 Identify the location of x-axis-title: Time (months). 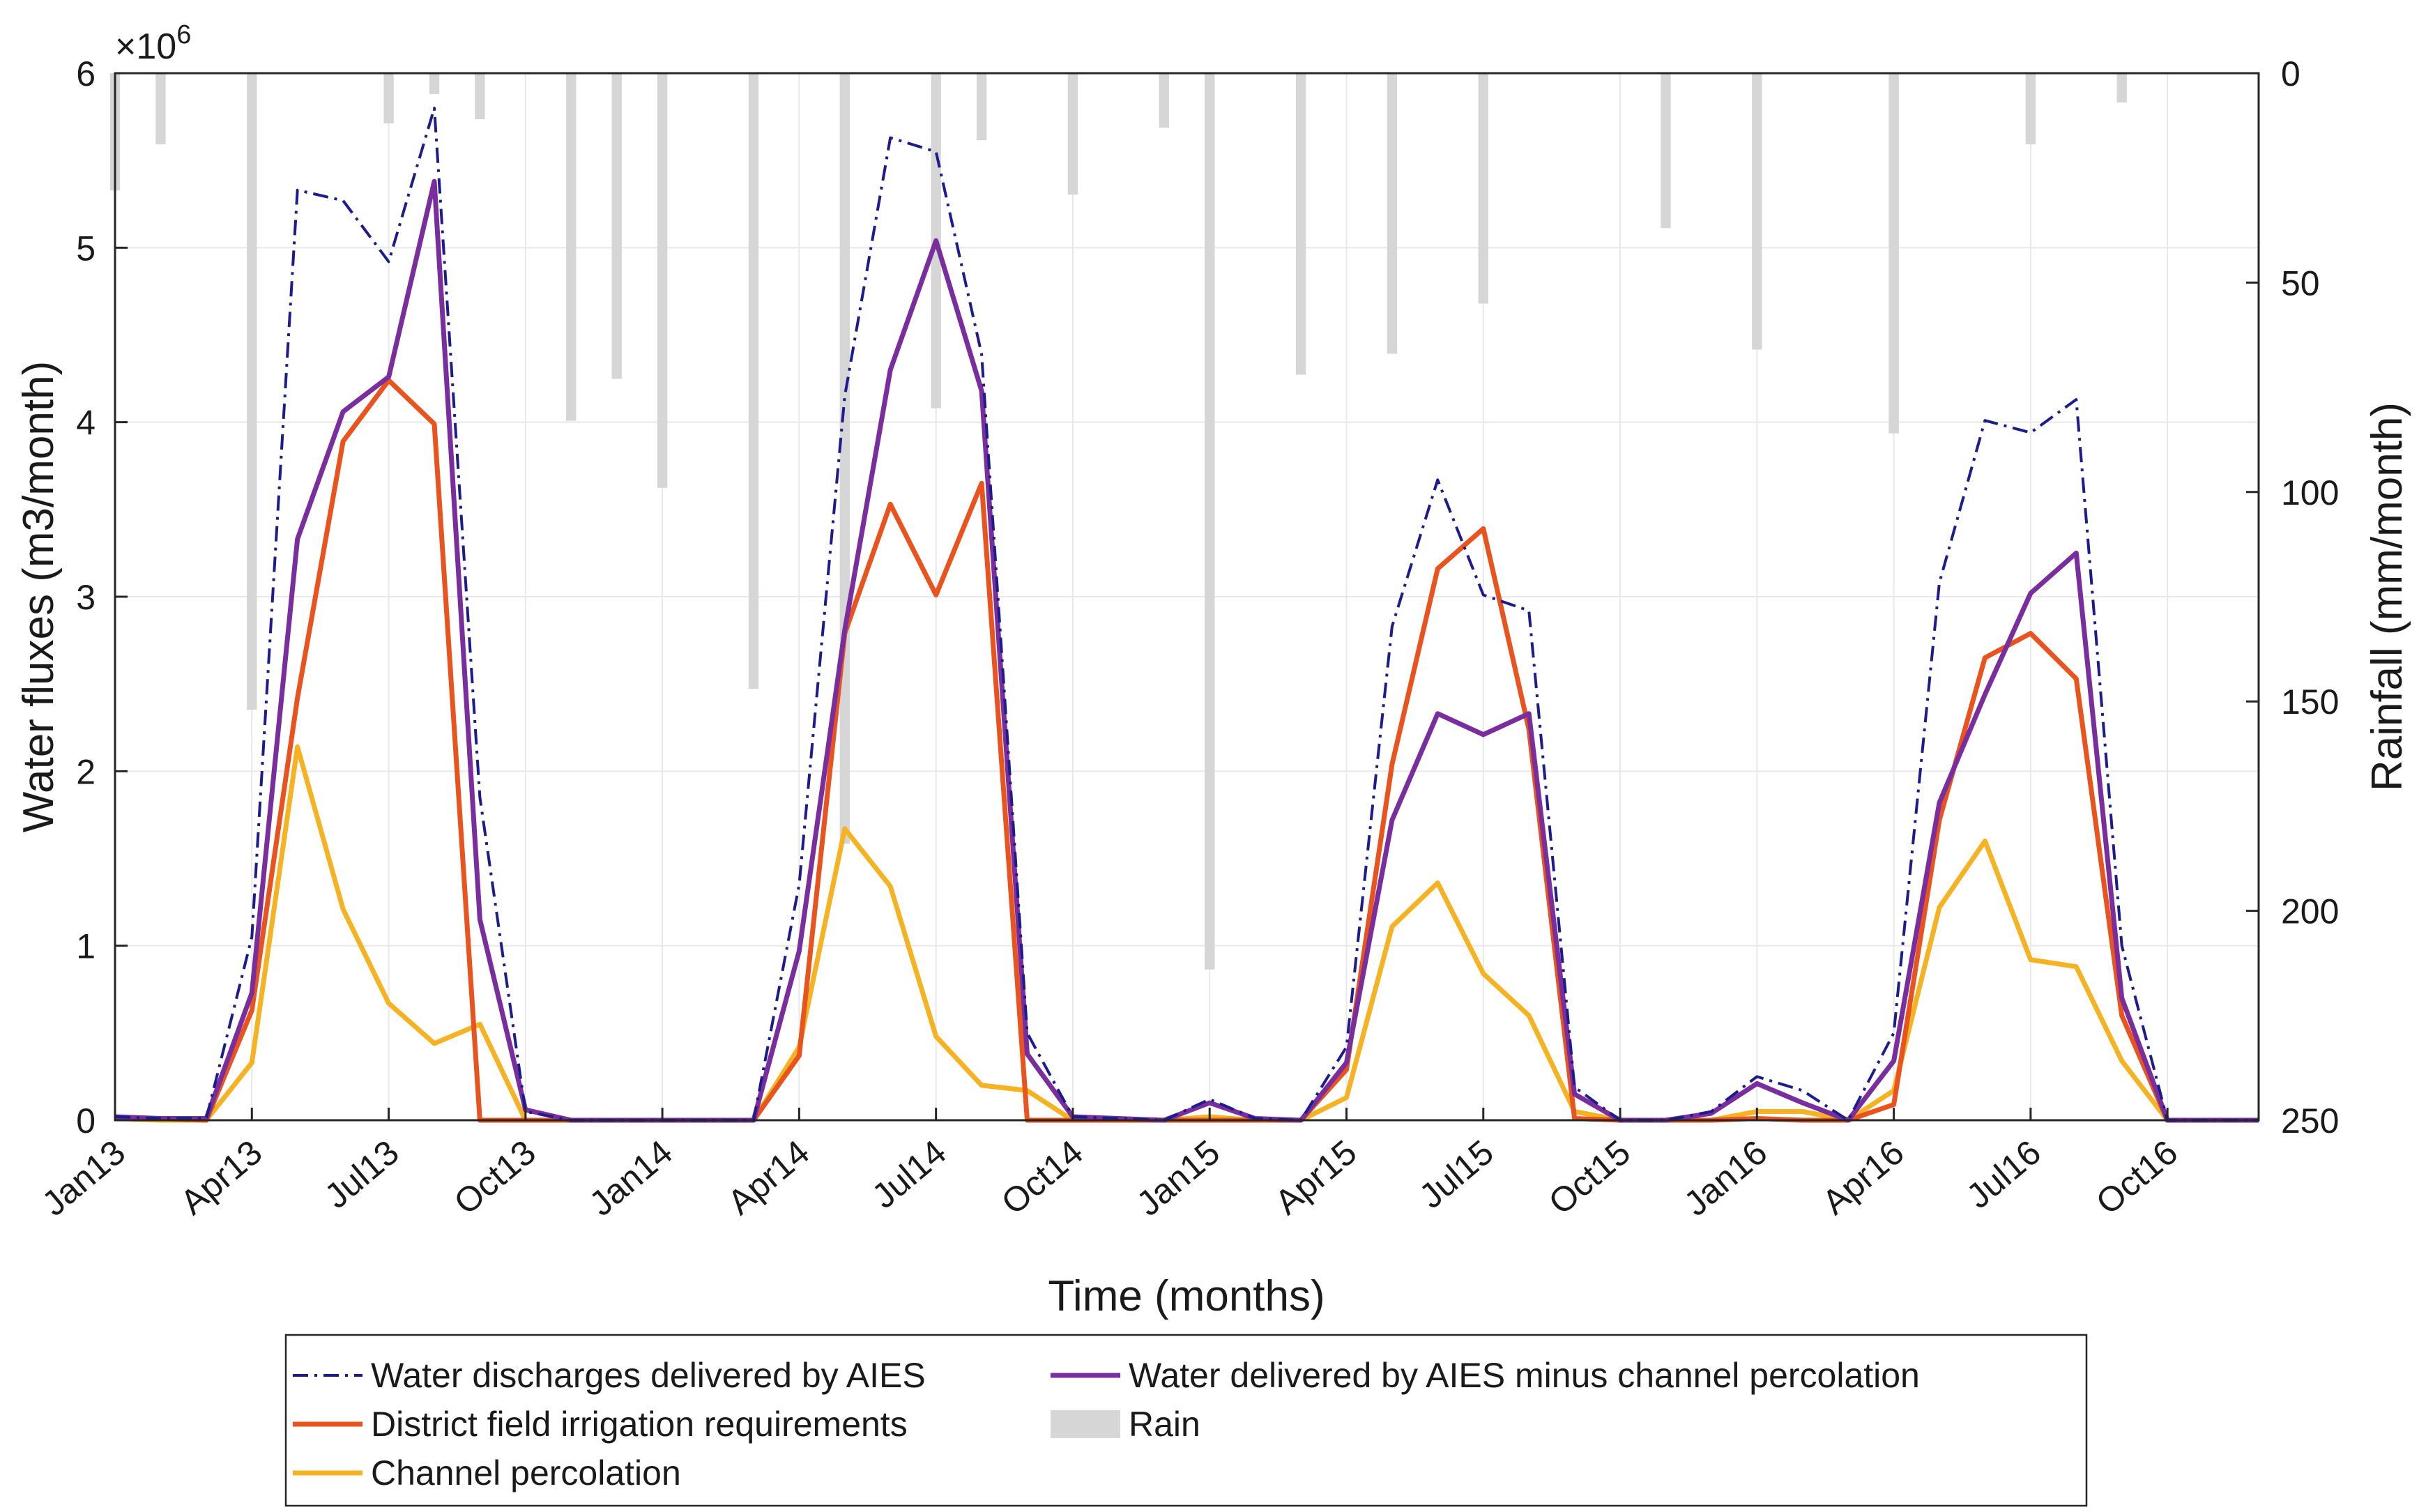
(1186, 1296).